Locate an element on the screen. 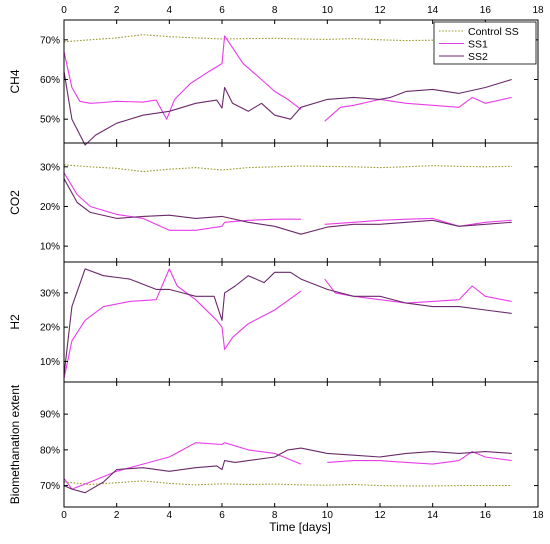 This screenshot has width=550, height=544. x-tick-label-7: 14 is located at coordinates (433, 515).